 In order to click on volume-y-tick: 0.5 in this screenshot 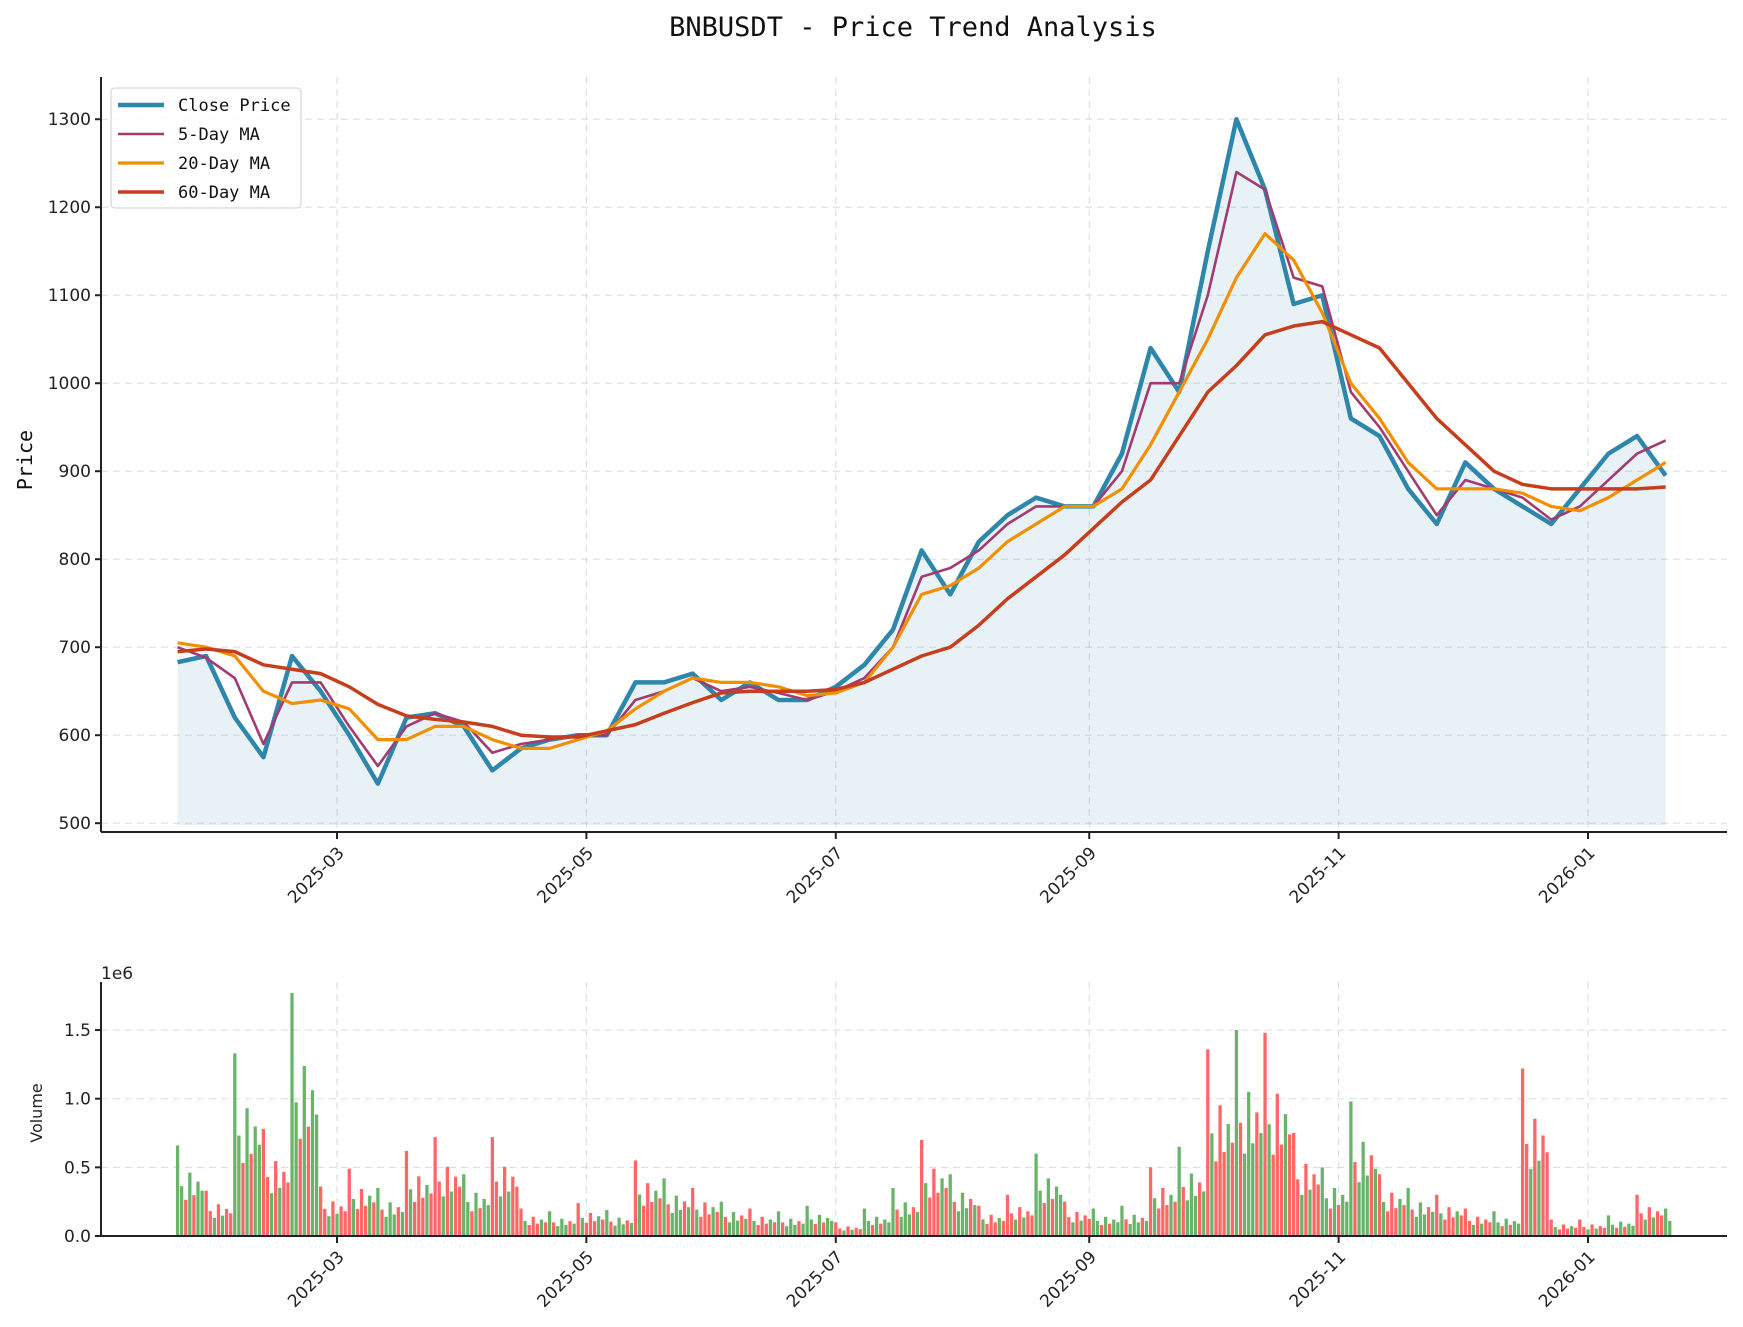, I will do `click(77, 1168)`.